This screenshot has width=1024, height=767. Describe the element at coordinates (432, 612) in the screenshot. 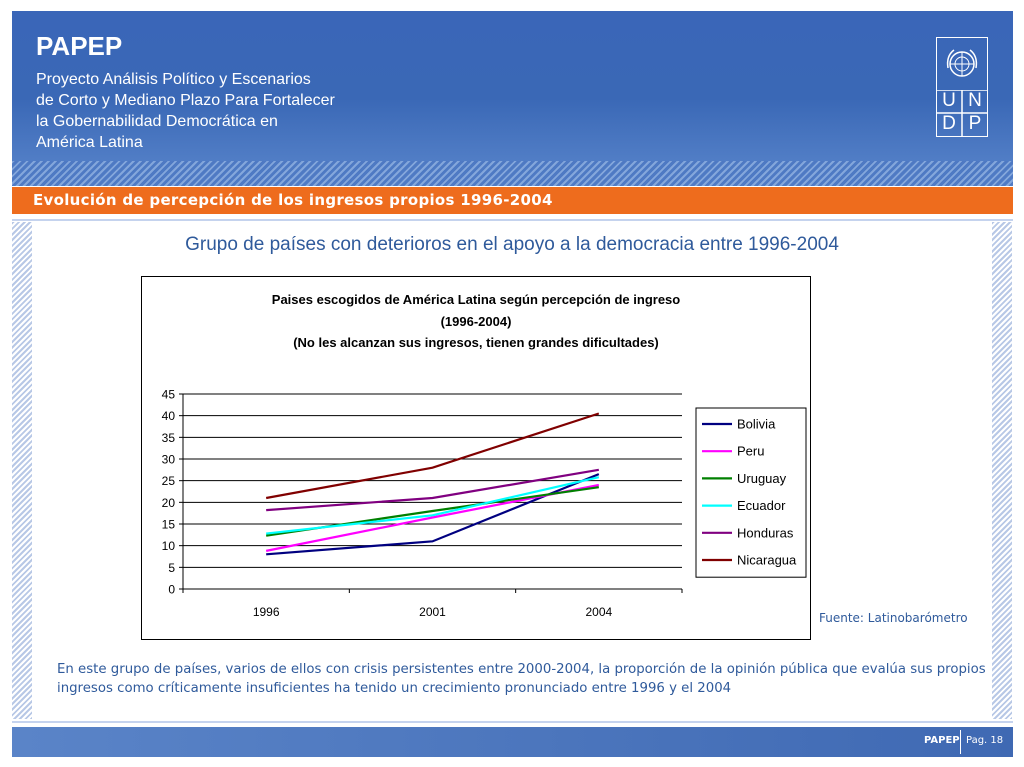

I see `x-tick-label: 2001` at that location.